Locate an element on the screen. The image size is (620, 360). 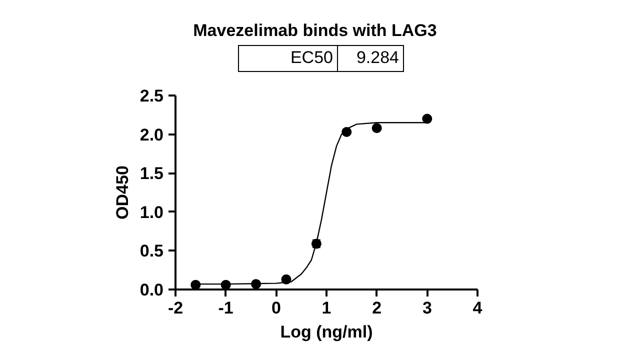
x-tick-label: 2 is located at coordinates (377, 308).